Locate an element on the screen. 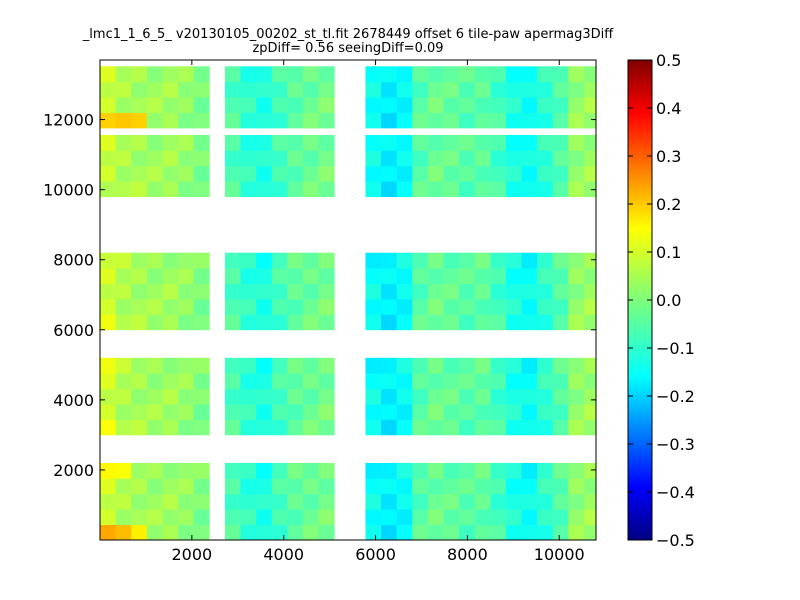 The height and width of the screenshot is (600, 800). colorbar-tick-label: 0.0 is located at coordinates (668, 300).